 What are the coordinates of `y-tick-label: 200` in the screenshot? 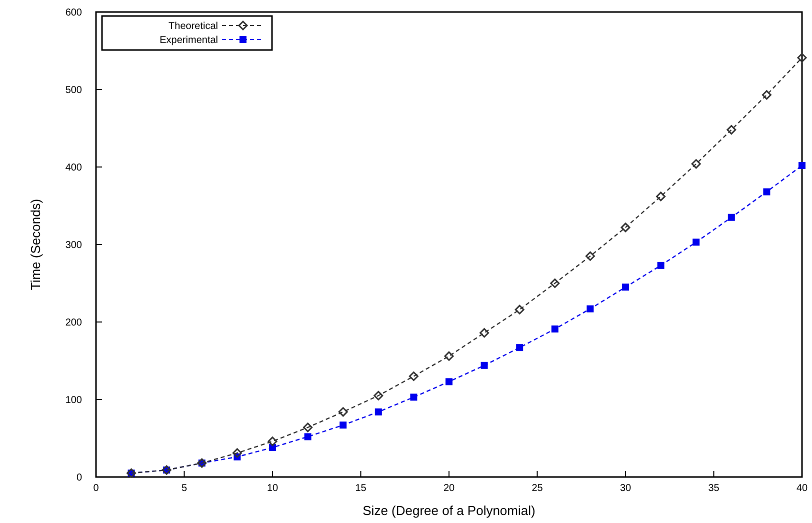 It's located at (73, 323).